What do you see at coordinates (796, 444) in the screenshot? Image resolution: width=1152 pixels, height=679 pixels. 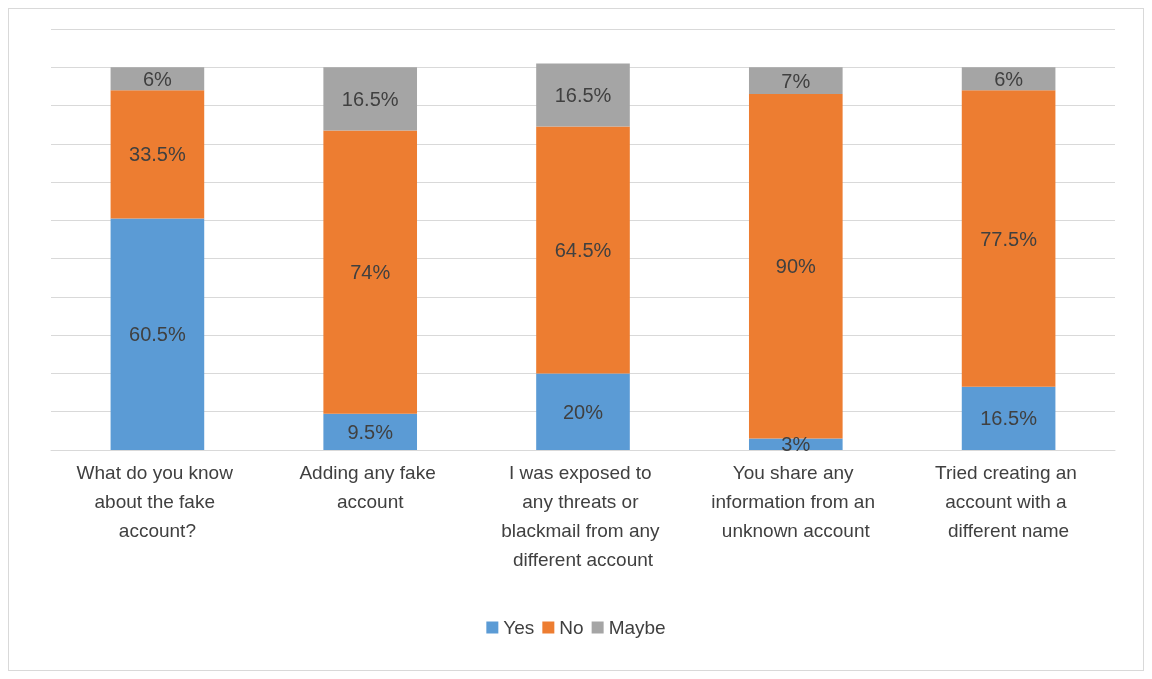 I see `data-label: 3%` at bounding box center [796, 444].